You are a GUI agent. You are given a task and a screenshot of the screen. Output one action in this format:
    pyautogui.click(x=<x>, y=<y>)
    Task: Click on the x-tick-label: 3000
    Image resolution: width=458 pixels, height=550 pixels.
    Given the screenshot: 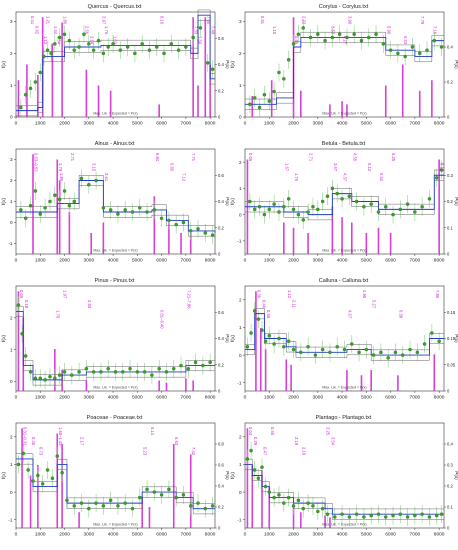 What is the action you would take?
    pyautogui.click(x=88, y=261)
    